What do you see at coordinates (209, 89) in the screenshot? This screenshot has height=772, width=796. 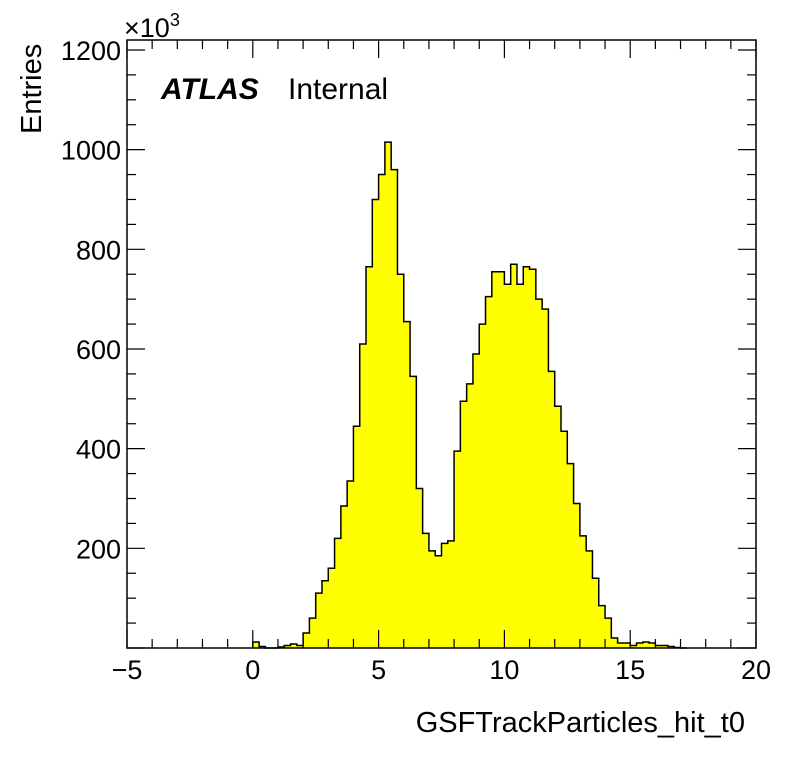 I see `atlas-label: ATLAS` at bounding box center [209, 89].